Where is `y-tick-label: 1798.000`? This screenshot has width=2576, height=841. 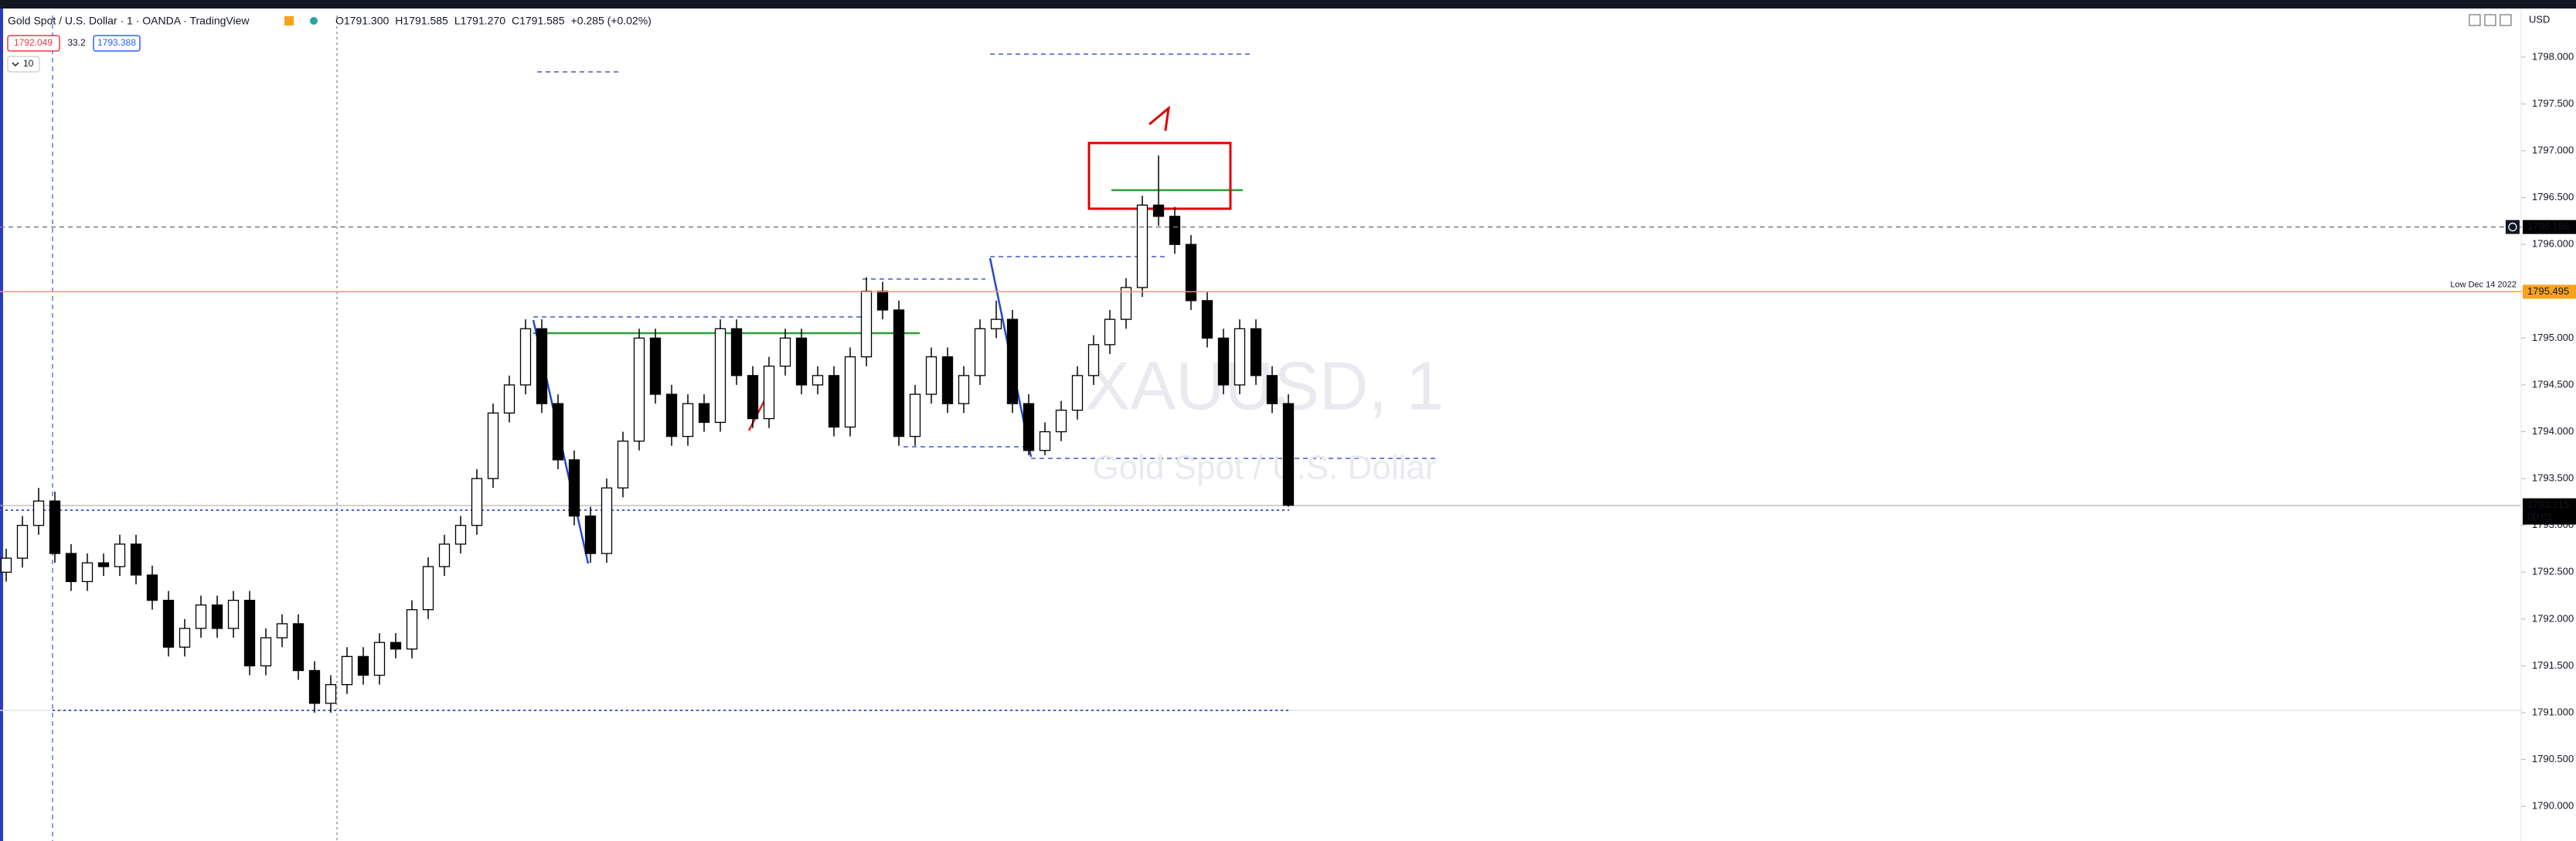
y-tick-label: 1798.000 is located at coordinates (2553, 56).